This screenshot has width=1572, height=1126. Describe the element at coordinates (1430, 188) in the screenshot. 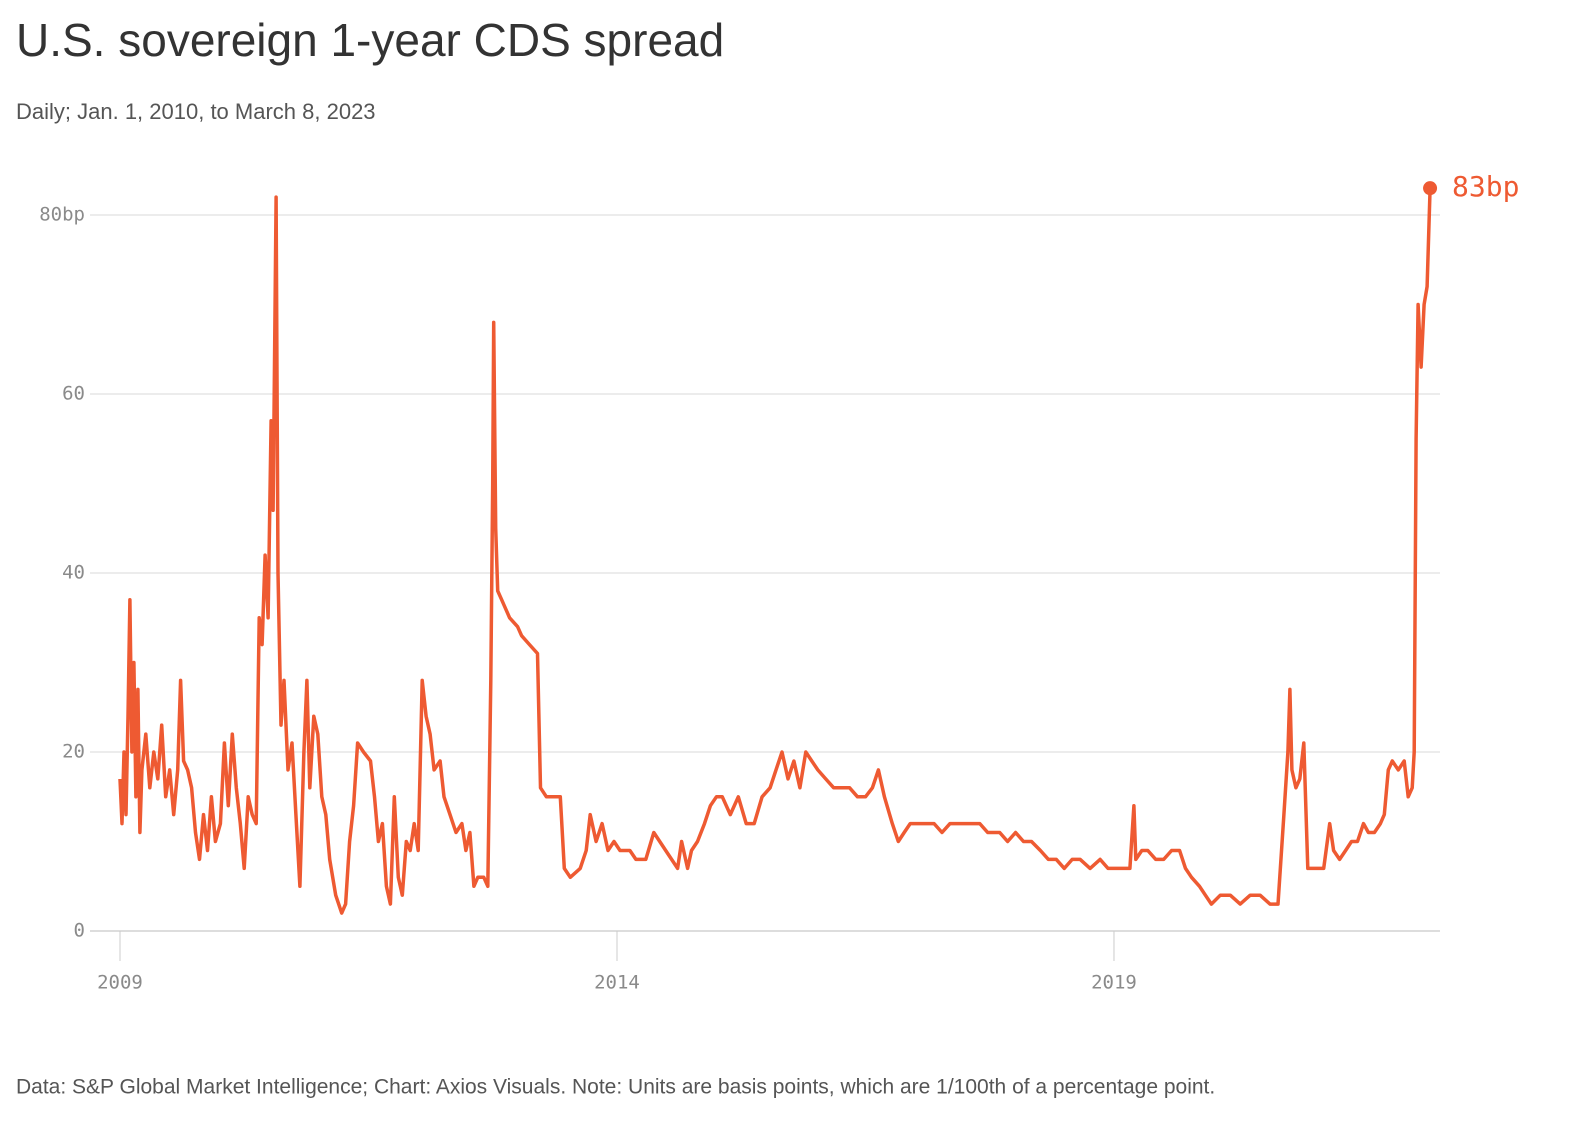

I see `end-point` at that location.